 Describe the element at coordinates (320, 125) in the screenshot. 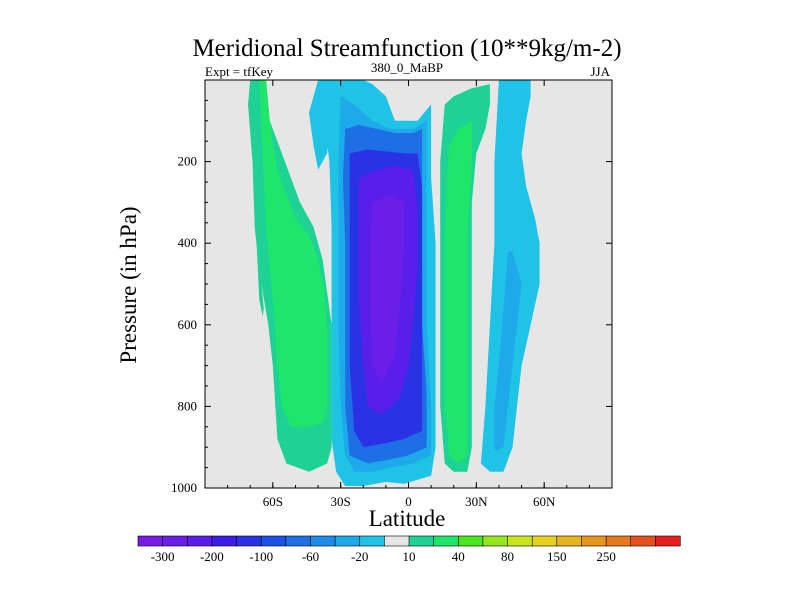

I see `contour-region-sh-ferrel-cyan` at that location.